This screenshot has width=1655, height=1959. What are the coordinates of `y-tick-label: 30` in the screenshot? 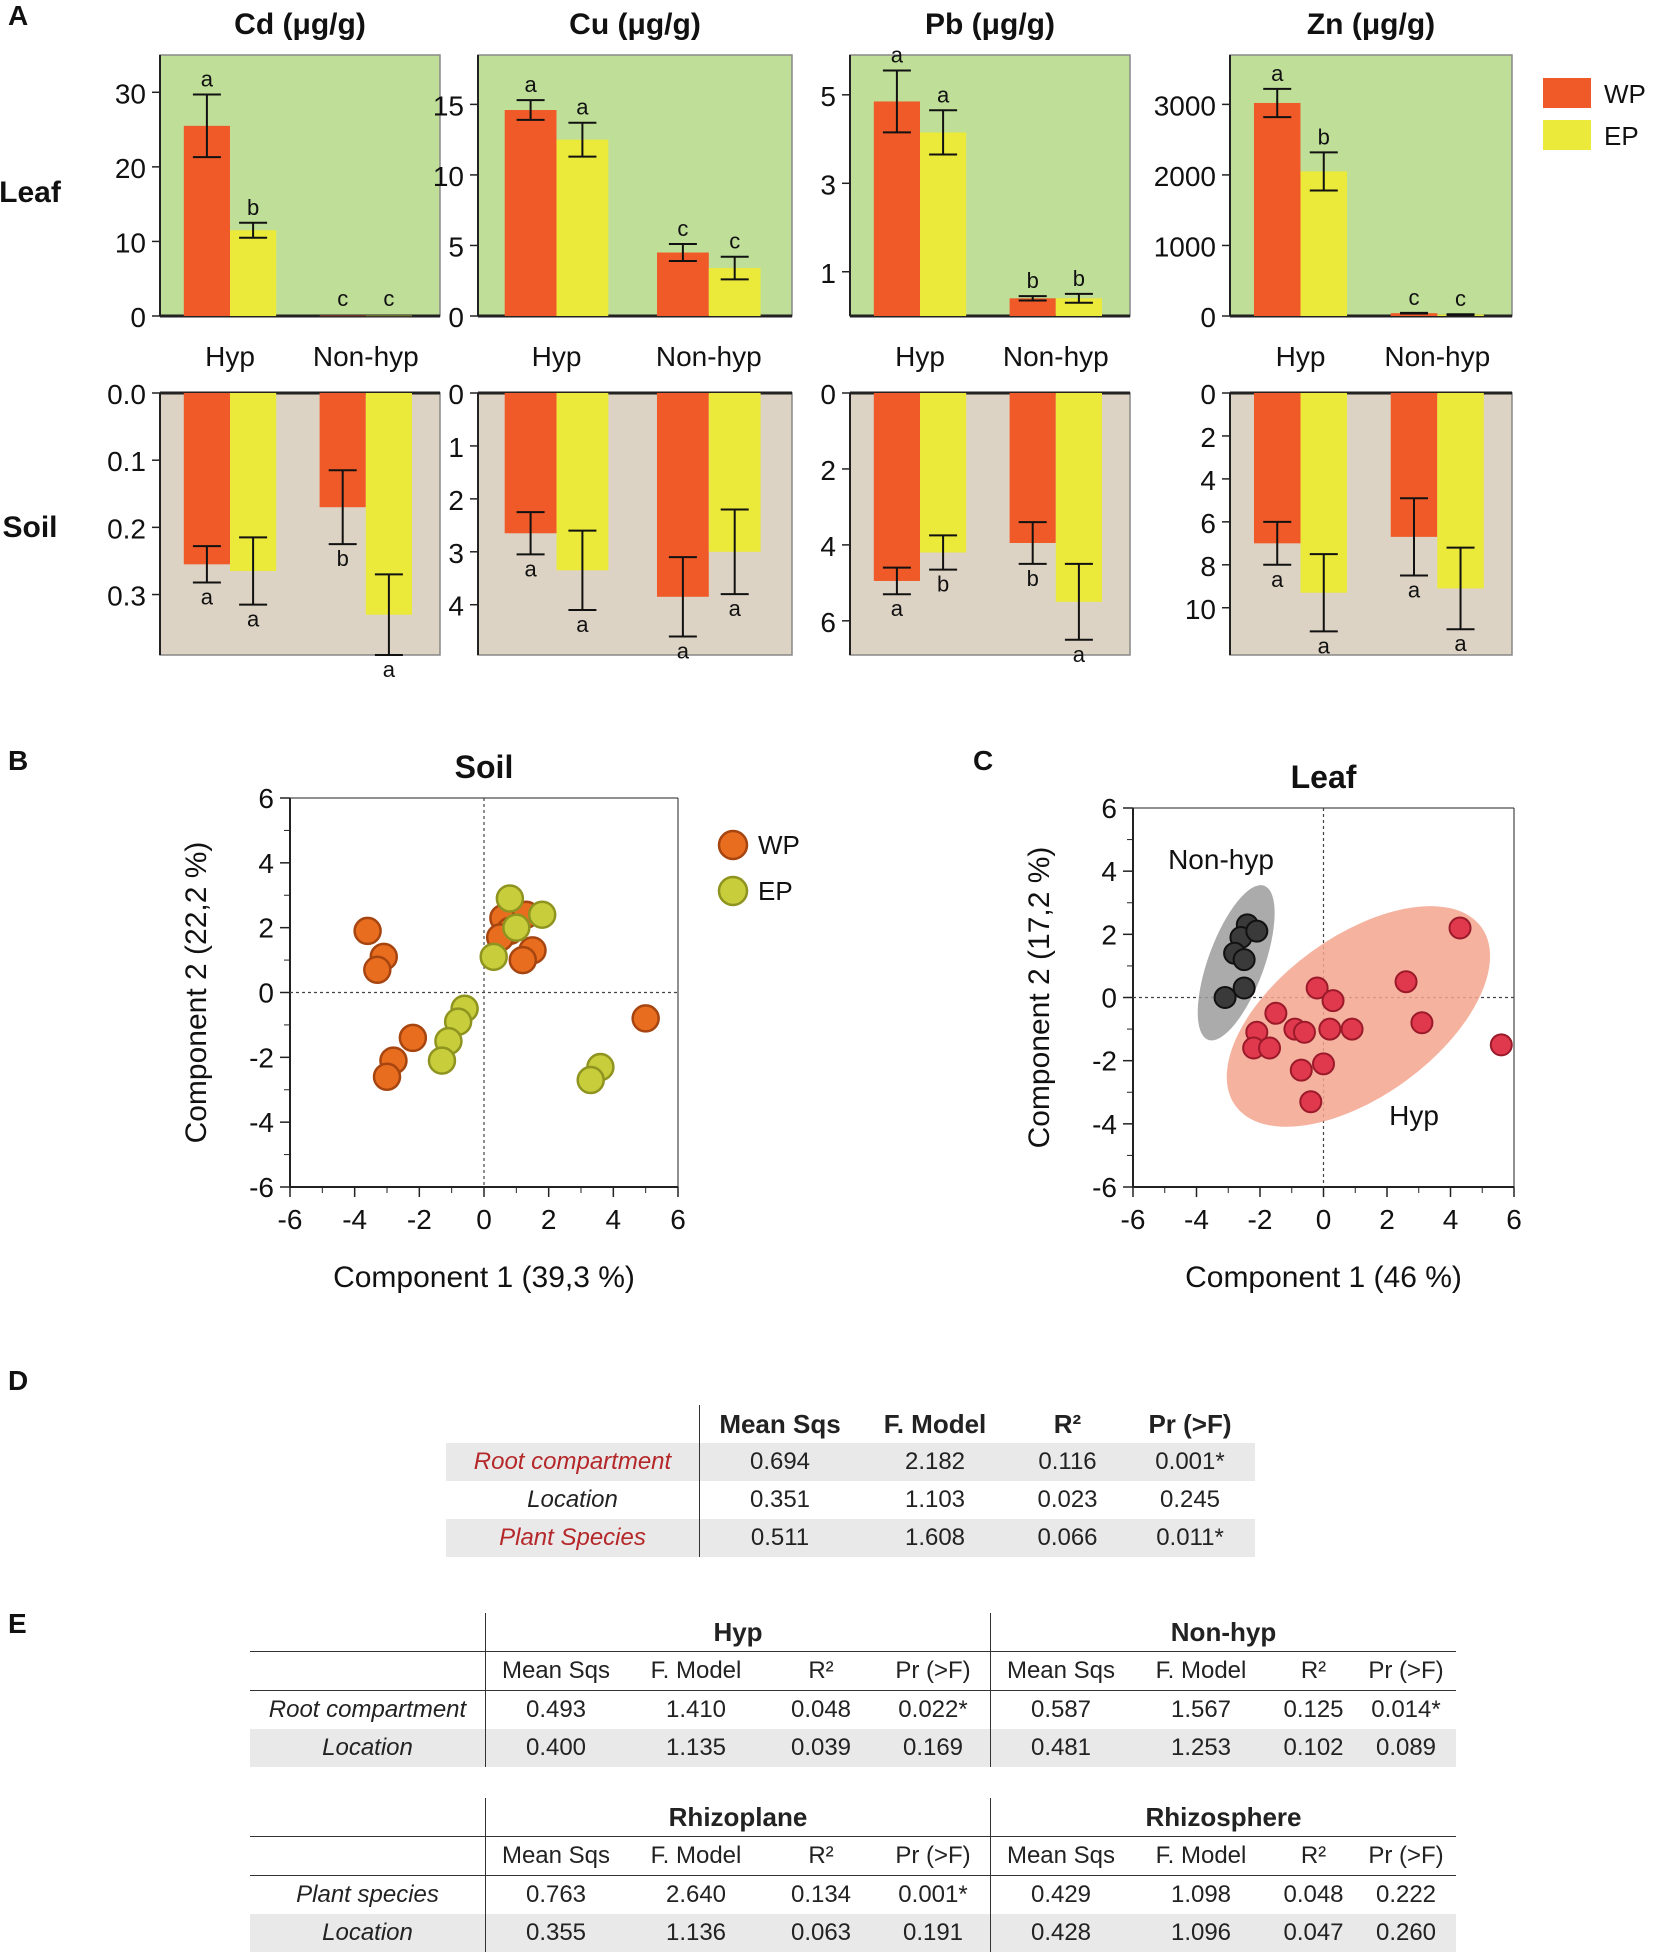 It's located at (130, 93).